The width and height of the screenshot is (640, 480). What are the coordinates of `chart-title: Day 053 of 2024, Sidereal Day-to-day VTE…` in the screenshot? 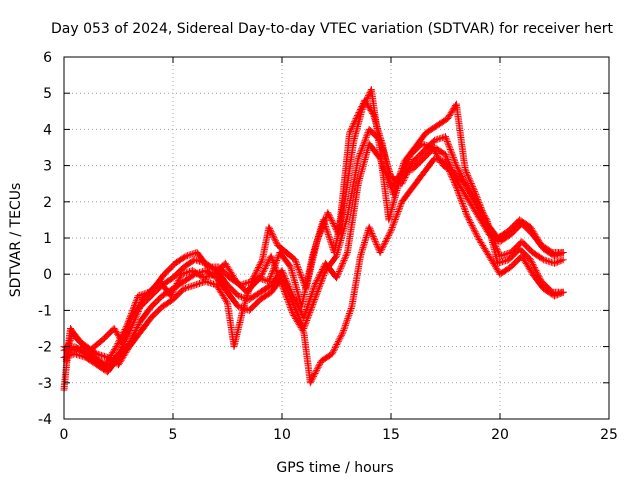 It's located at (332, 29).